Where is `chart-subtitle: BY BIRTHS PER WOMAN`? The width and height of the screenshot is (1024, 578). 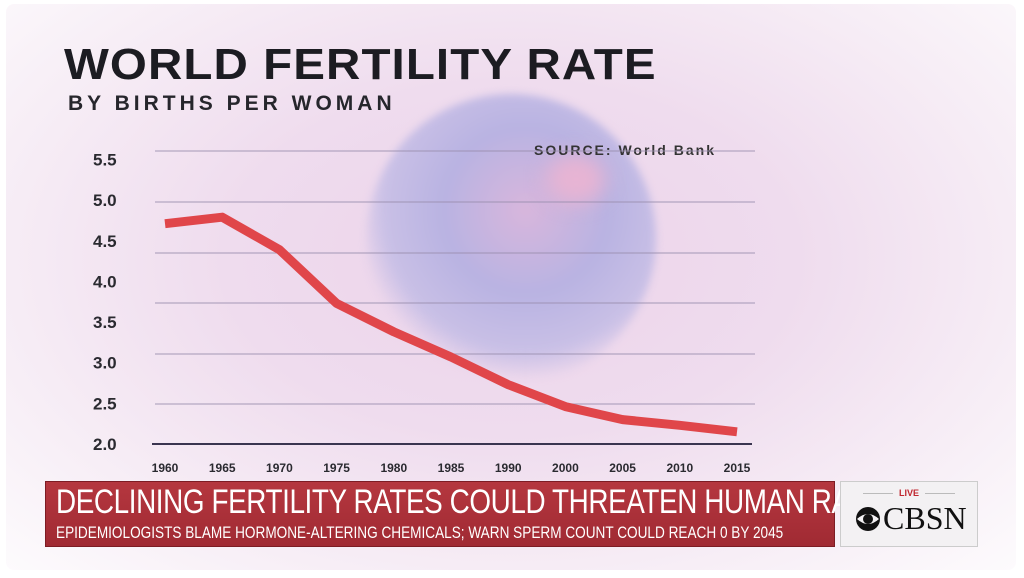
chart-subtitle: BY BIRTHS PER WOMAN is located at coordinates (232, 103).